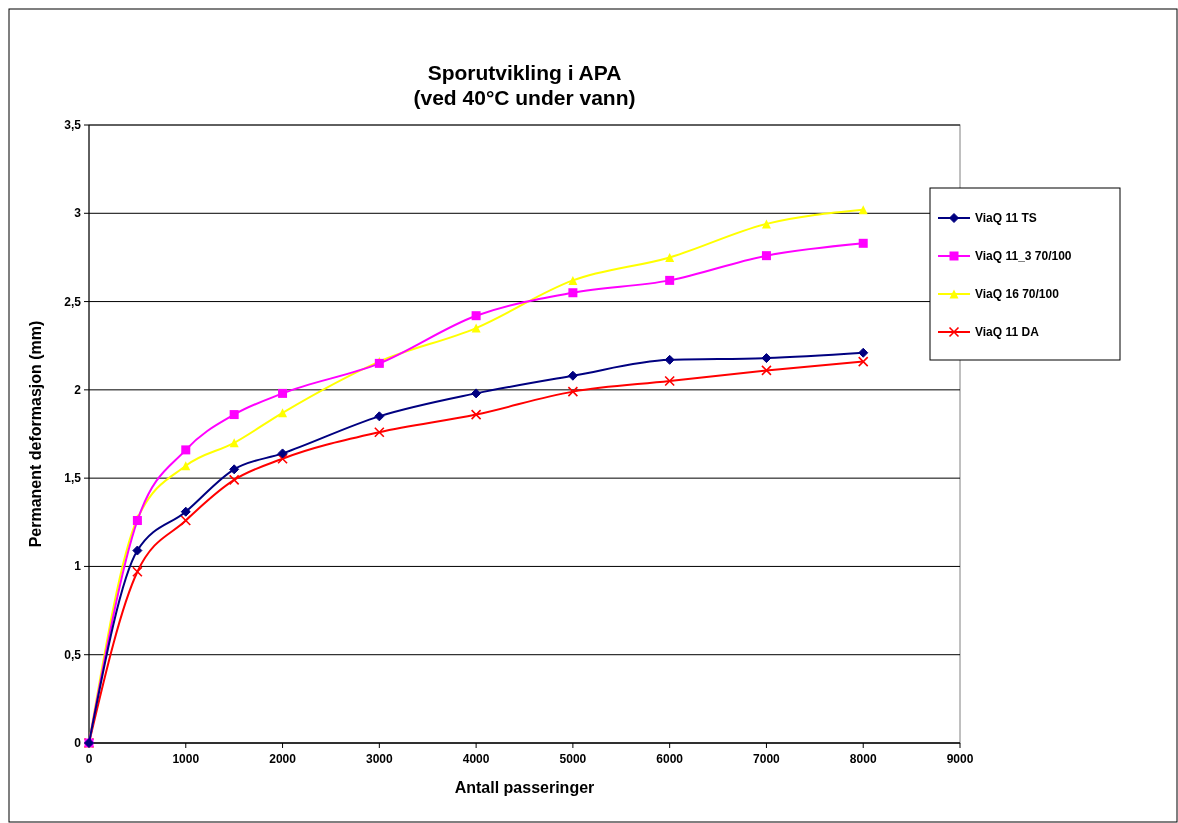 The image size is (1178, 823). I want to click on x-tick-label: 5000, so click(573, 759).